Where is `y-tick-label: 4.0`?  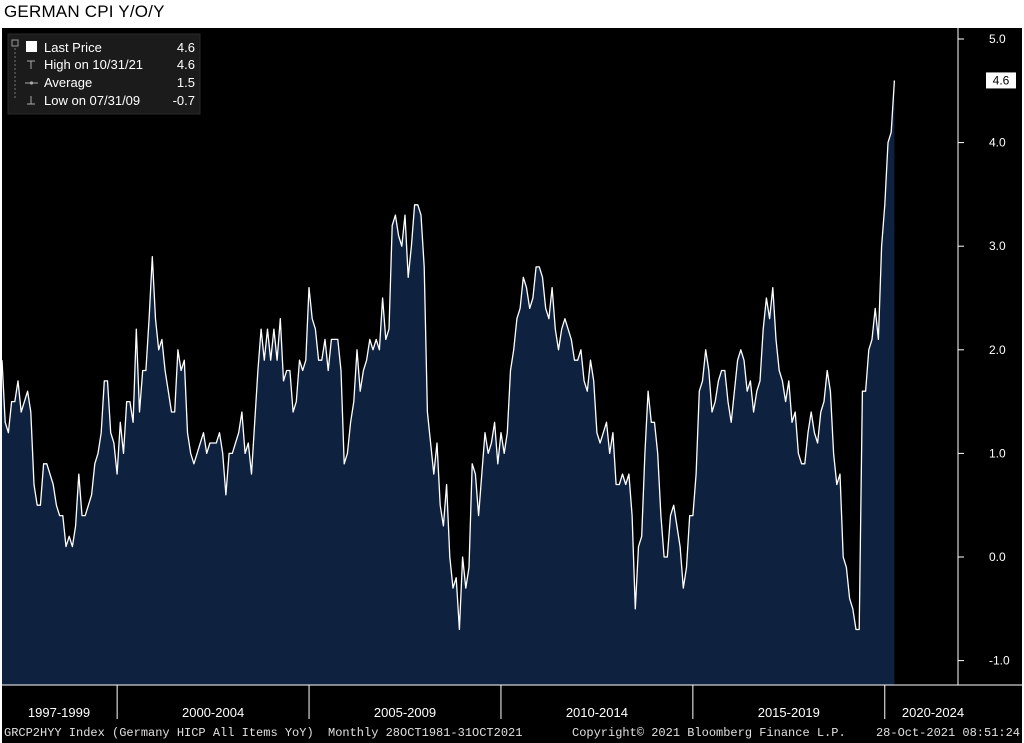
y-tick-label: 4.0 is located at coordinates (997, 143).